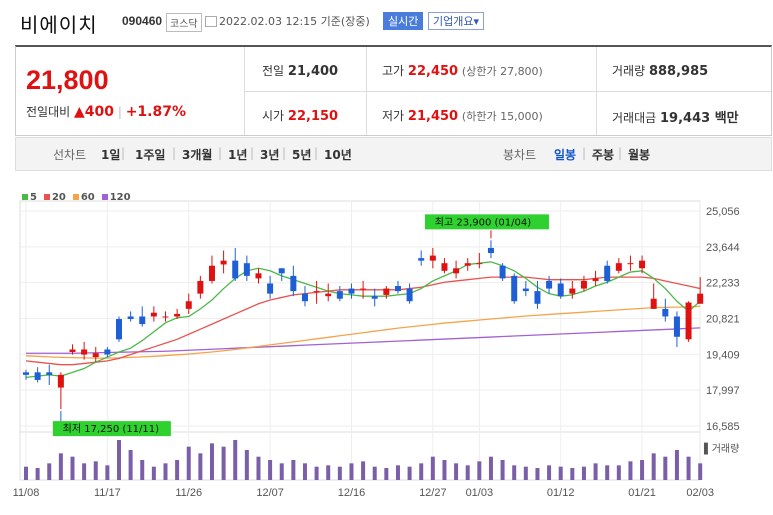 Image resolution: width=773 pixels, height=515 pixels. Describe the element at coordinates (87, 197) in the screenshot. I see `legend-ma60: 60` at that location.